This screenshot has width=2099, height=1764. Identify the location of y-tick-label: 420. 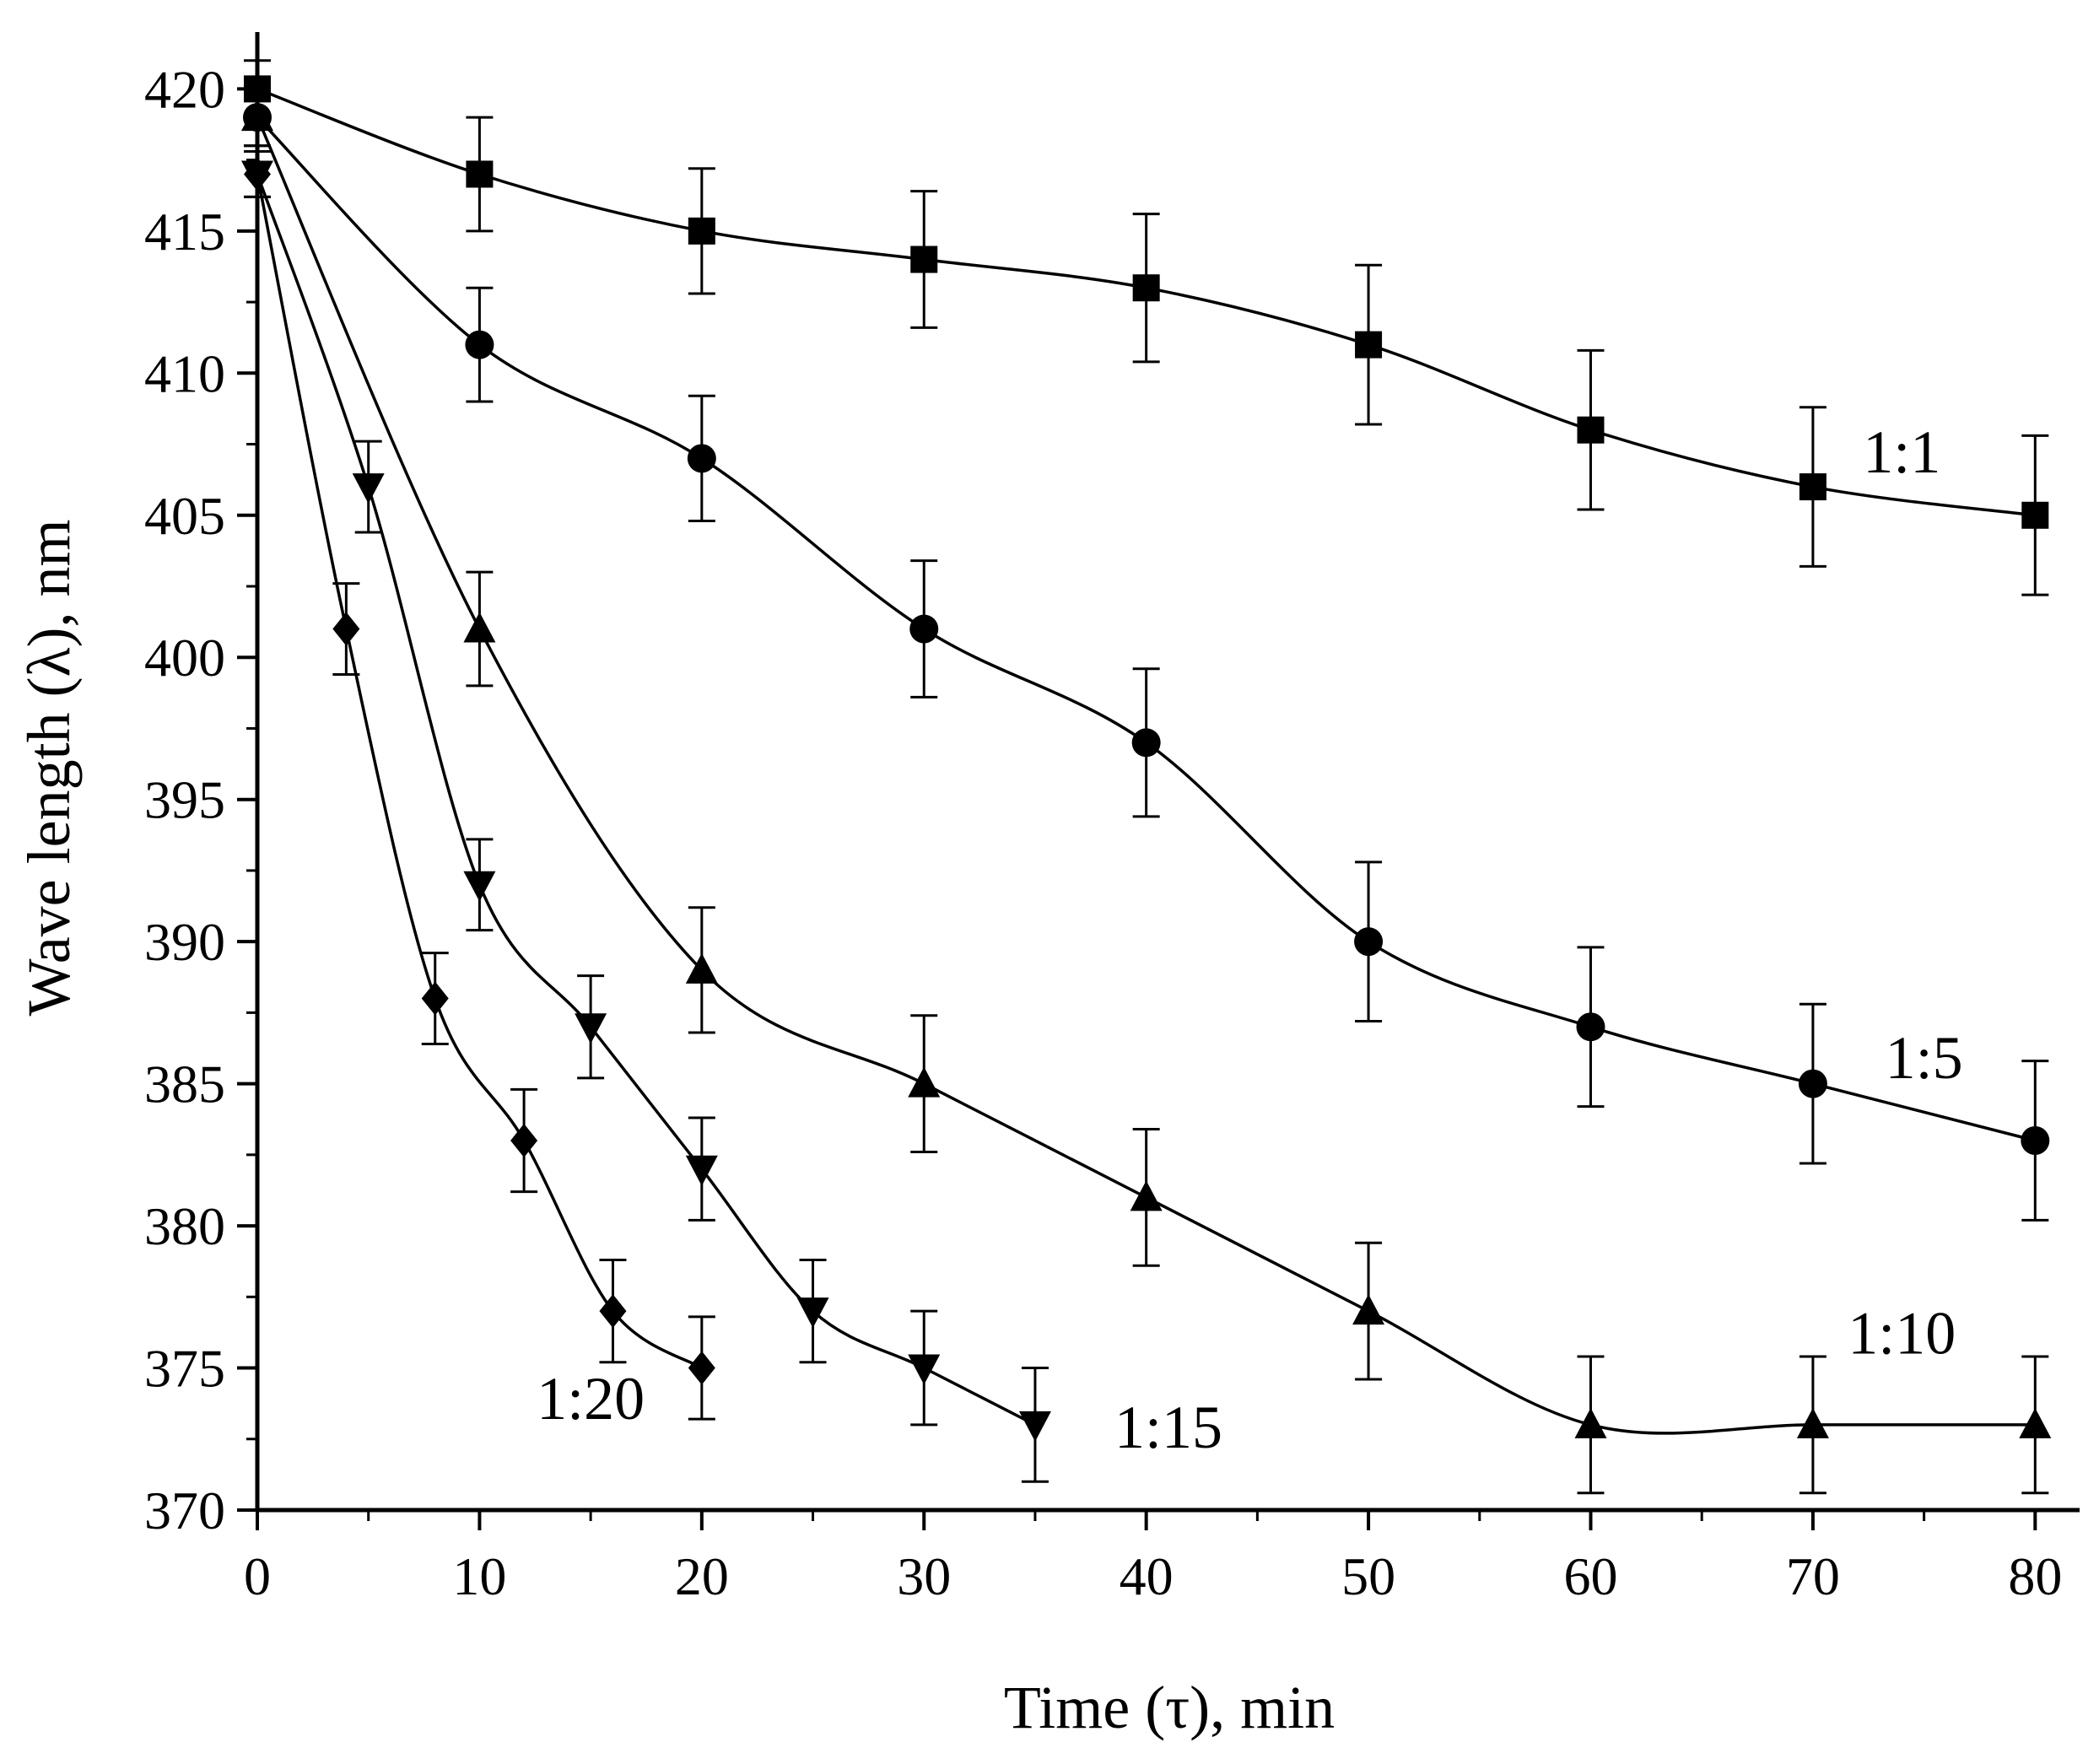
(184, 89).